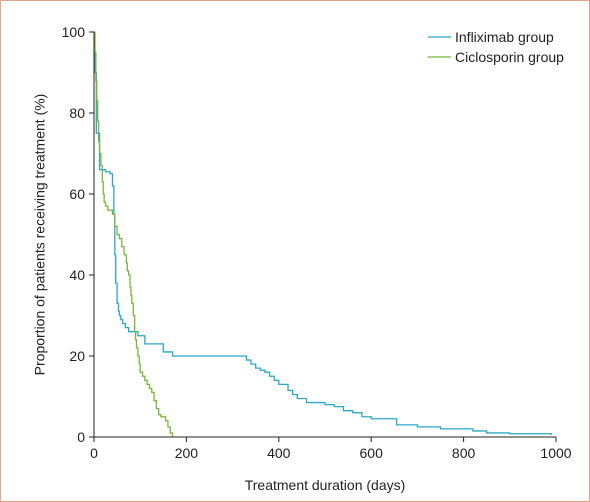 The width and height of the screenshot is (590, 502). I want to click on x-tick-label: 400, so click(279, 453).